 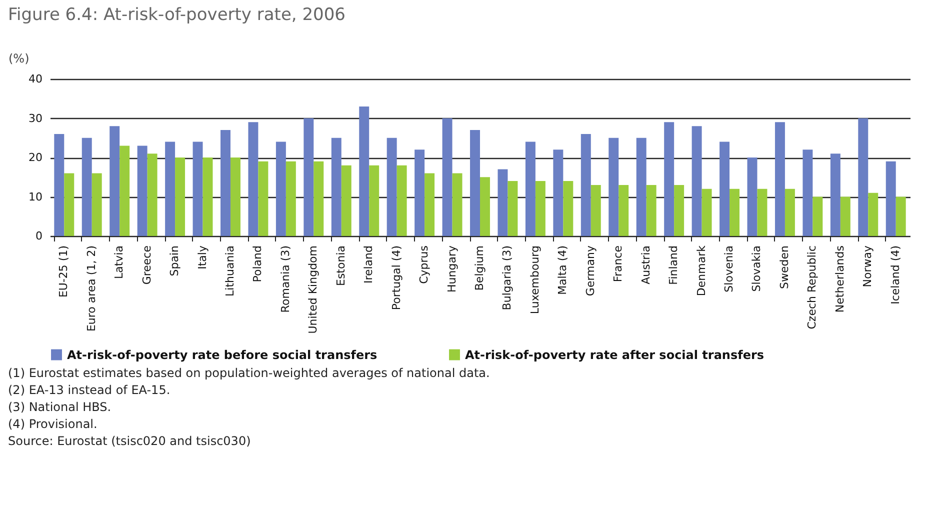 I want to click on x-tick-label: Portugal (4), so click(x=396, y=278).